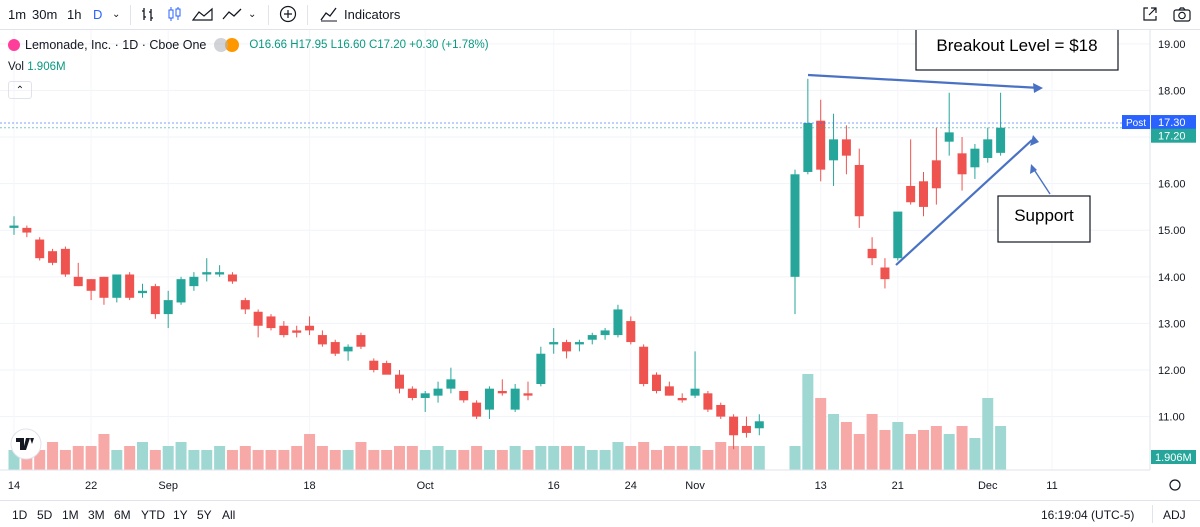 The image size is (1200, 527). What do you see at coordinates (45, 14) in the screenshot?
I see `interval-30m: 30m` at bounding box center [45, 14].